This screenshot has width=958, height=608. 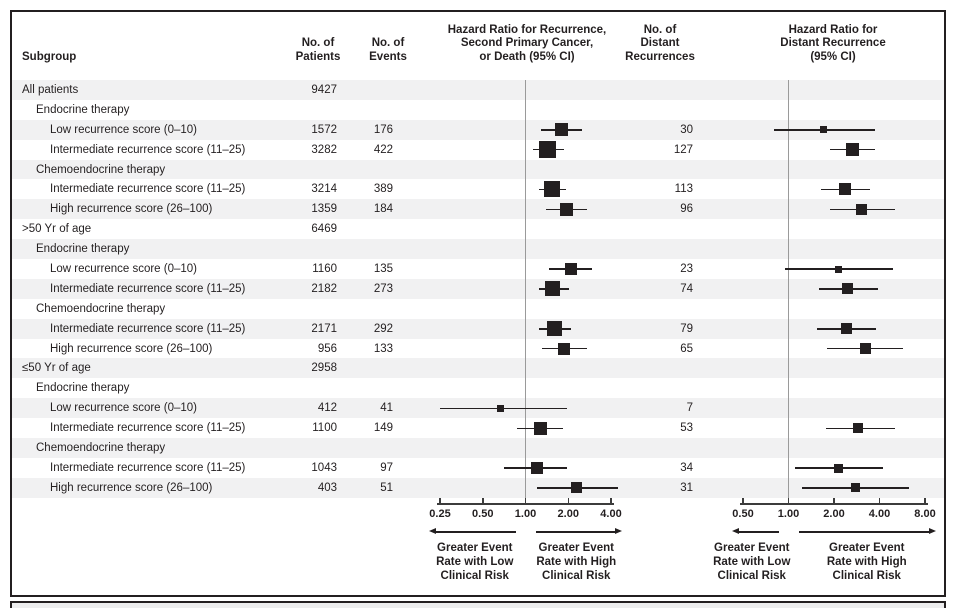 I want to click on events-value: 184, so click(x=383, y=209).